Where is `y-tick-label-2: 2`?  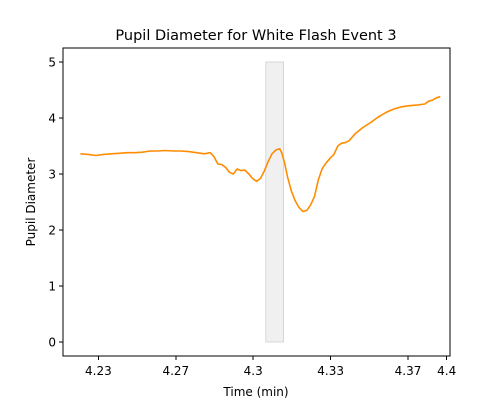 y-tick-label-2: 2 is located at coordinates (52, 231).